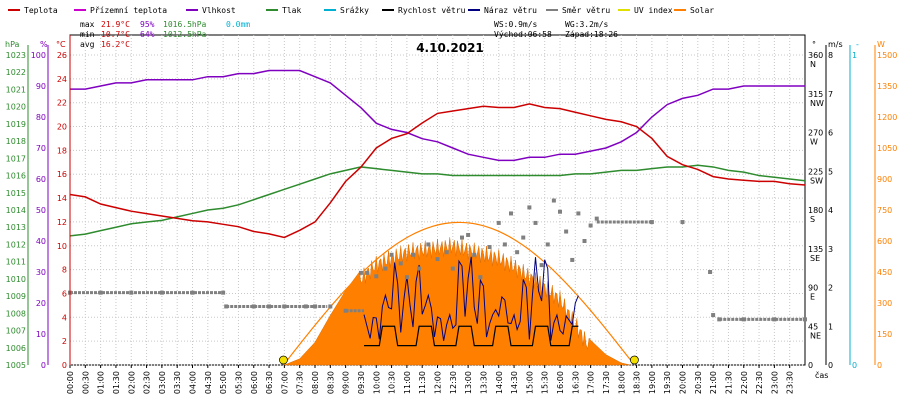  I want to click on x-tick-label: 15:00, so click(529, 382).